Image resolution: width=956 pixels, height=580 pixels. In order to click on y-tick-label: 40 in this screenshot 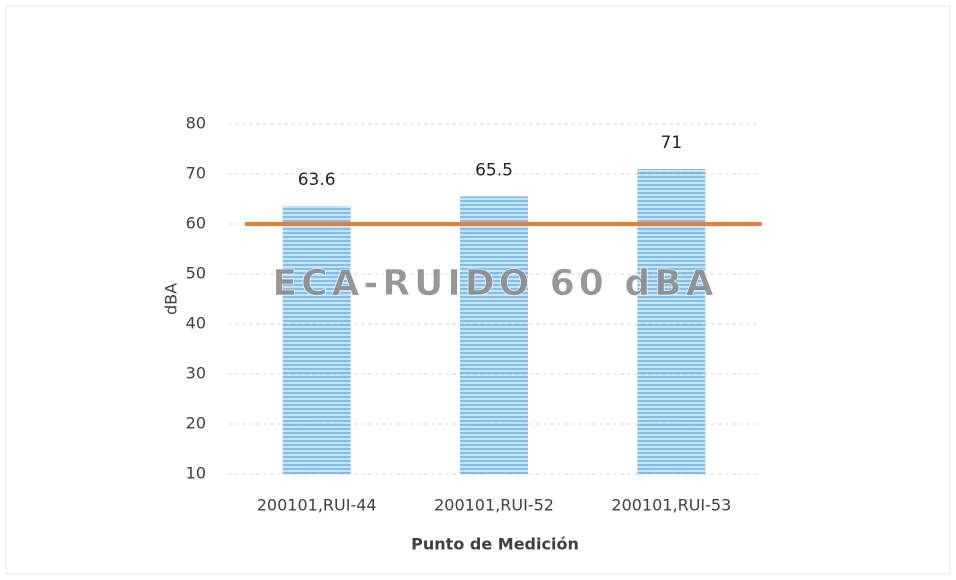, I will do `click(196, 323)`.